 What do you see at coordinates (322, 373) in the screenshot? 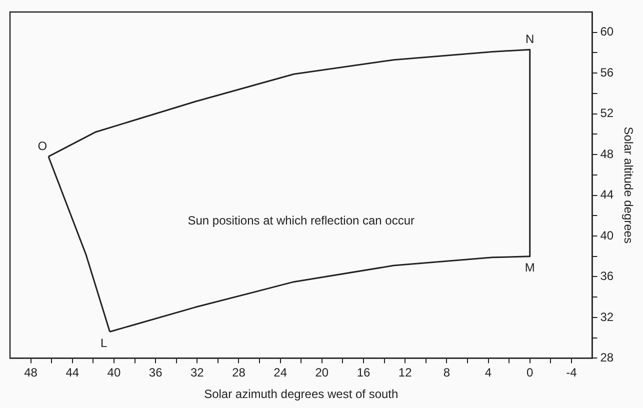
I see `x-tick-label: 20` at bounding box center [322, 373].